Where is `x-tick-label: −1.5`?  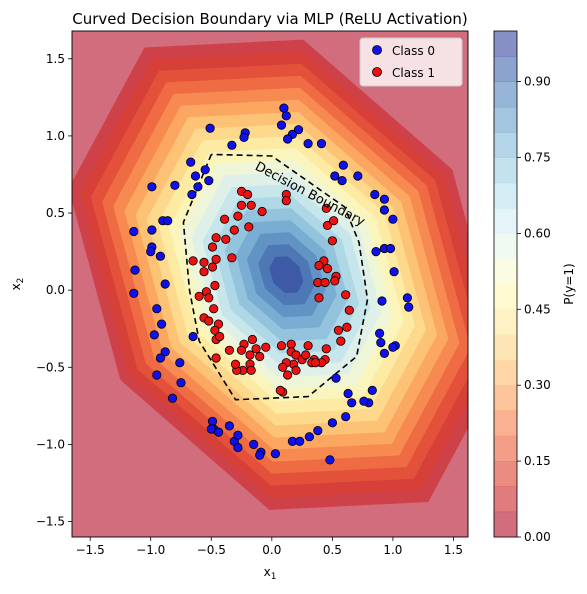
x-tick-label: −1.5 is located at coordinates (90, 550).